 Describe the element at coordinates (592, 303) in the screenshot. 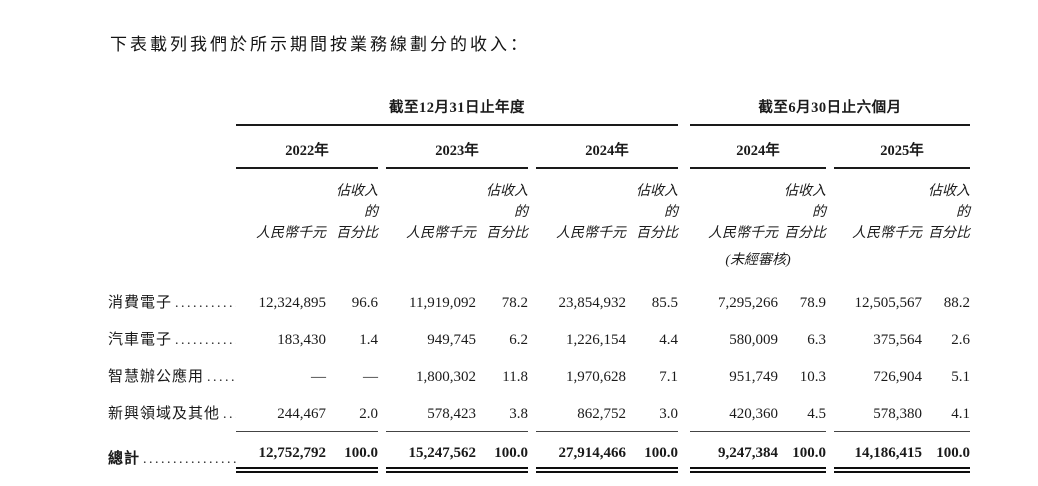

I see `amount-value: 23,854,932` at that location.